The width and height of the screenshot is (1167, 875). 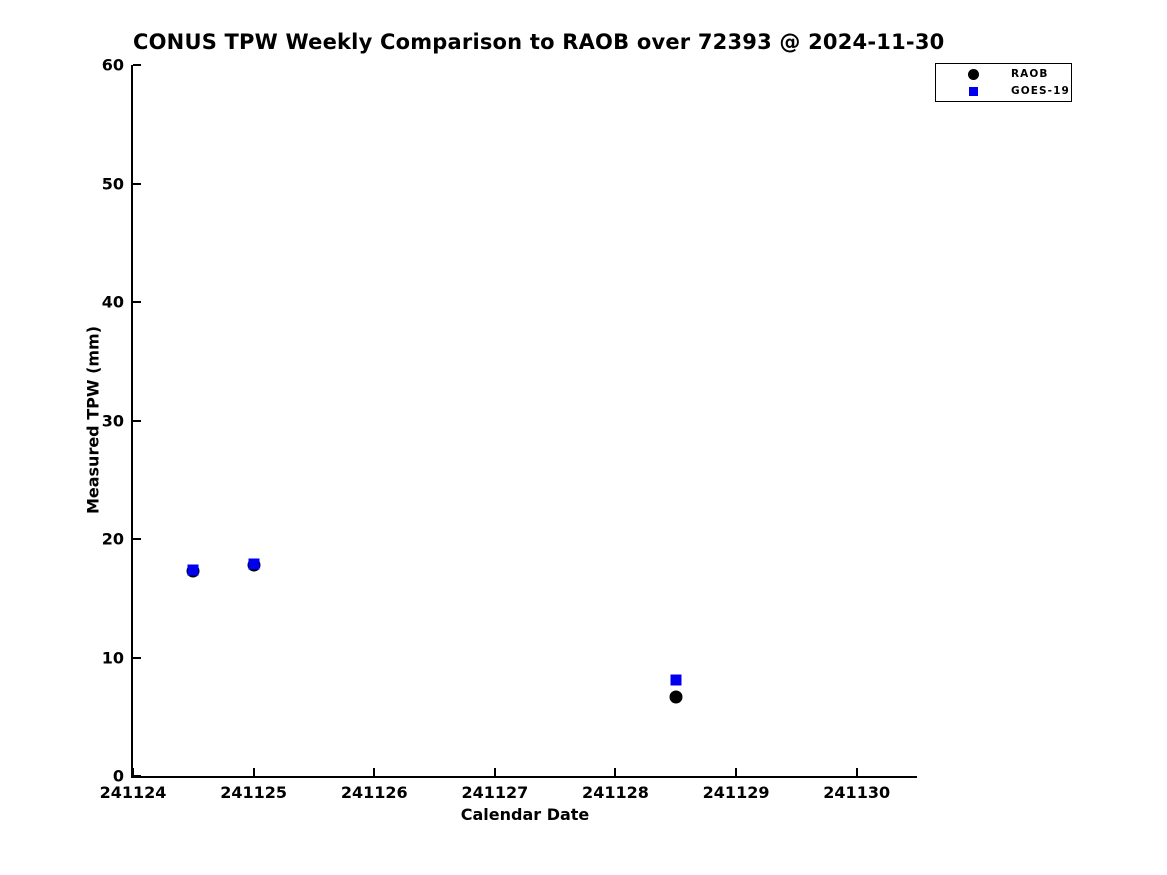 I want to click on legend-entry-goes-19: GOES-19, so click(x=1003, y=91).